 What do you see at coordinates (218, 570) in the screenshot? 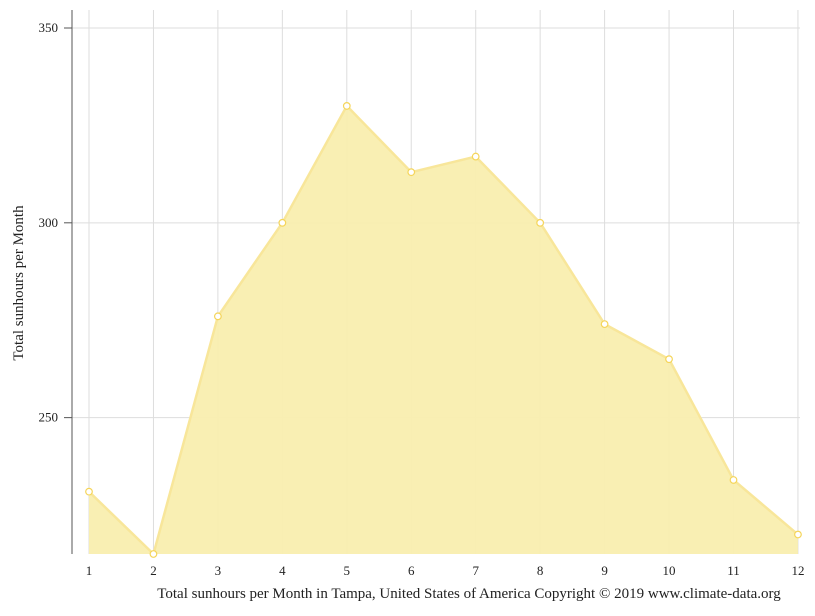
I see `x-tick-label-3: 3` at bounding box center [218, 570].